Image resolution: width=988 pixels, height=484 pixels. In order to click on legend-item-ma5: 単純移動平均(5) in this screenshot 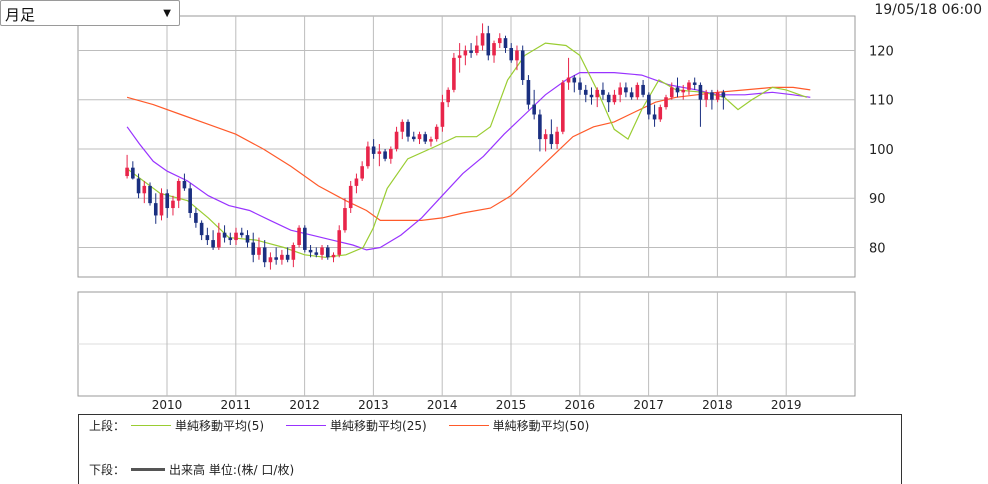, I will do `click(197, 425)`.